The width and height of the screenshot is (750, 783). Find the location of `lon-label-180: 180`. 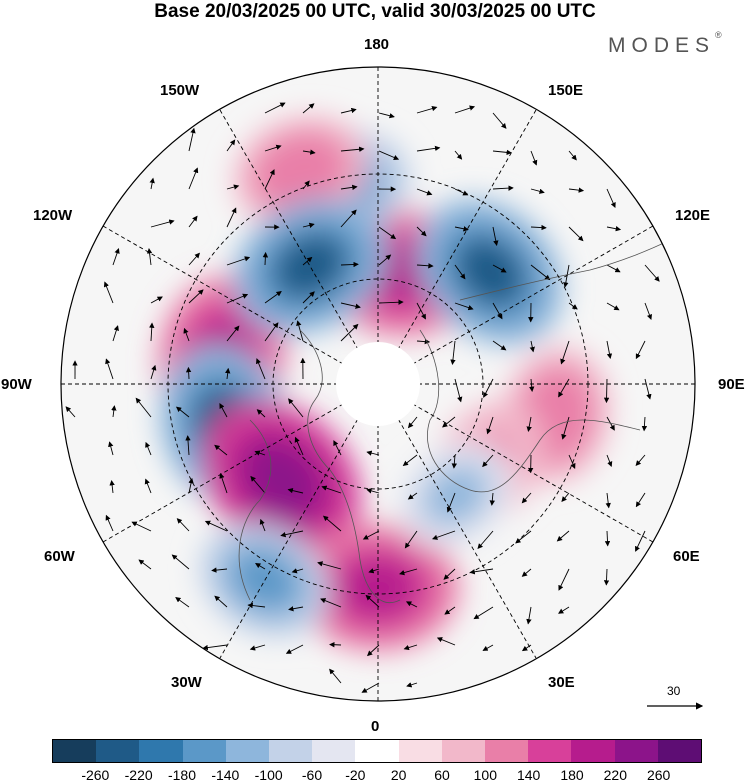

lon-label-180: 180 is located at coordinates (377, 44).